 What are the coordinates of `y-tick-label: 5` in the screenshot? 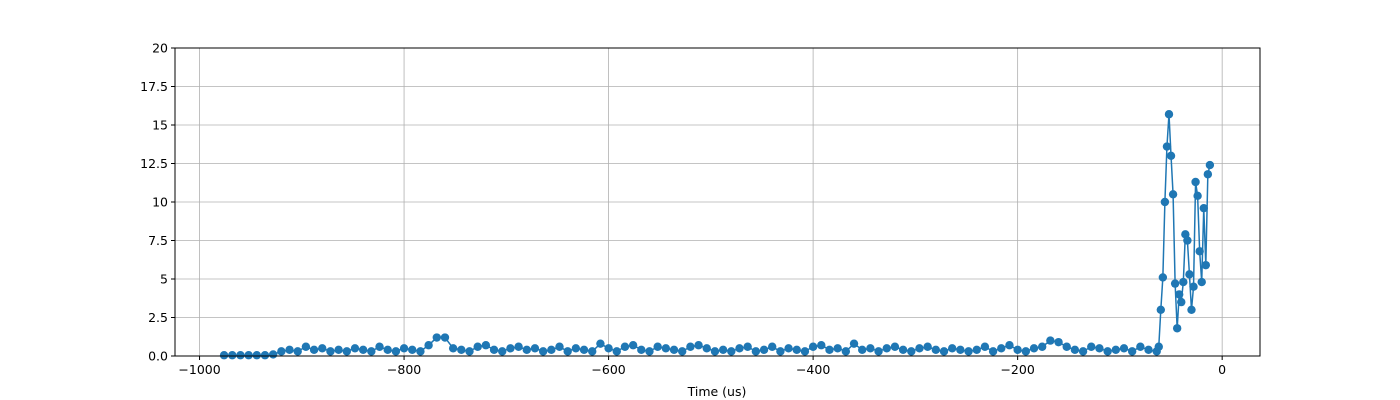 It's located at (164, 279).